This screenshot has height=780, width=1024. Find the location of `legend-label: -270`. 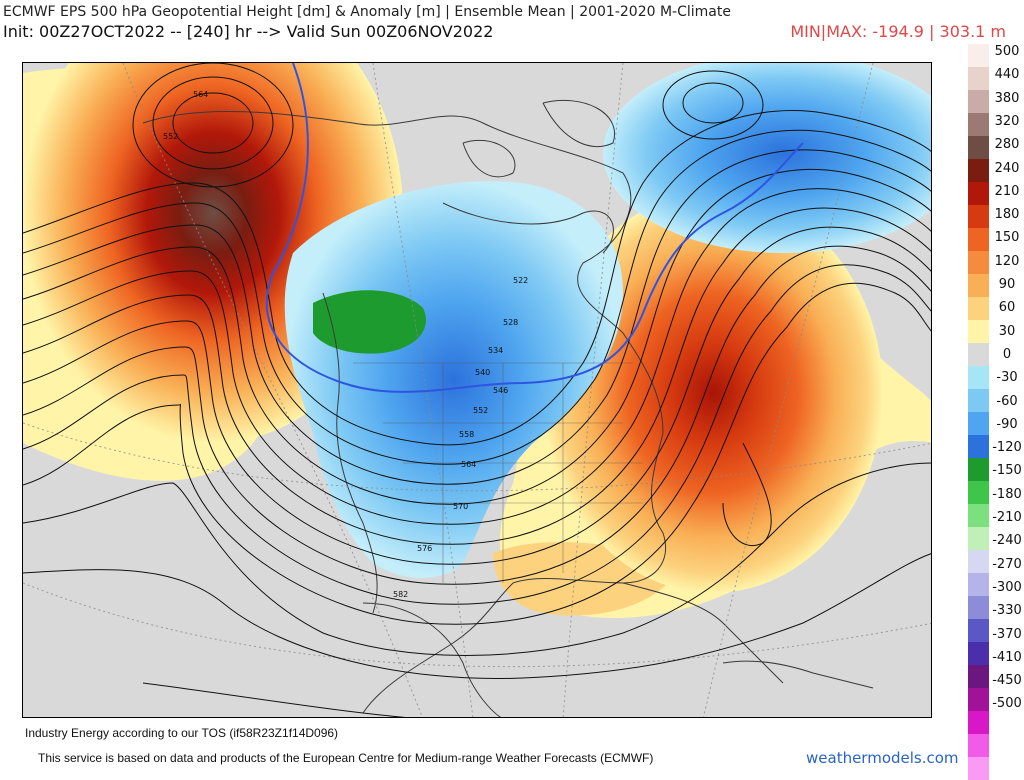

legend-label: -270 is located at coordinates (1007, 564).